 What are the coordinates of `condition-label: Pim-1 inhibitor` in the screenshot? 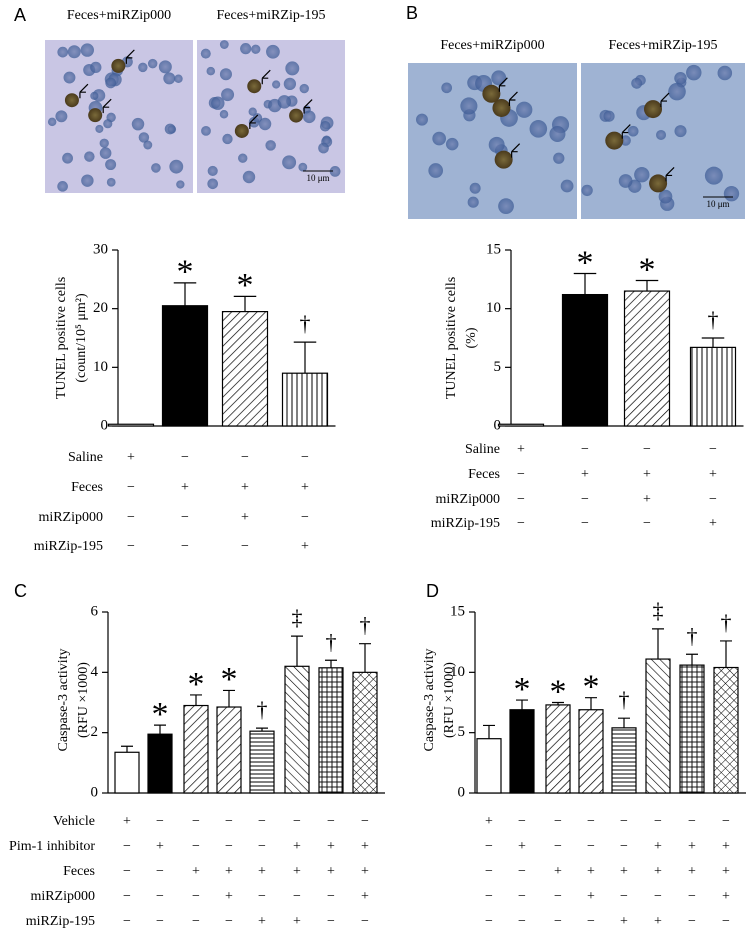 It's located at (52, 846).